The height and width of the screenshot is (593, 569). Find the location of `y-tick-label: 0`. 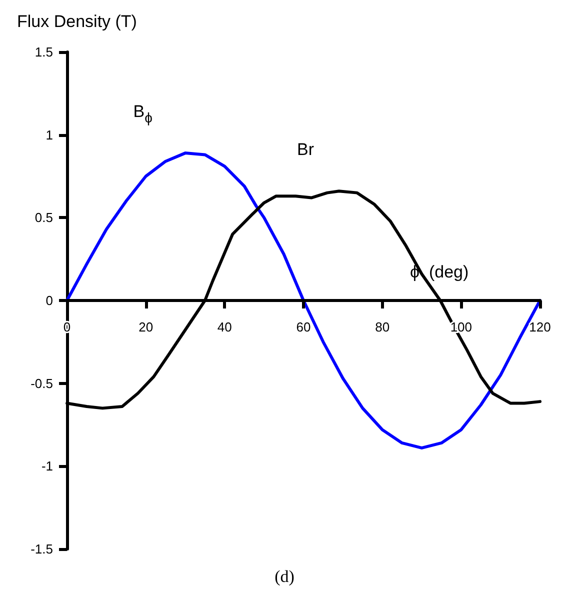

y-tick-label: 0 is located at coordinates (49, 300).